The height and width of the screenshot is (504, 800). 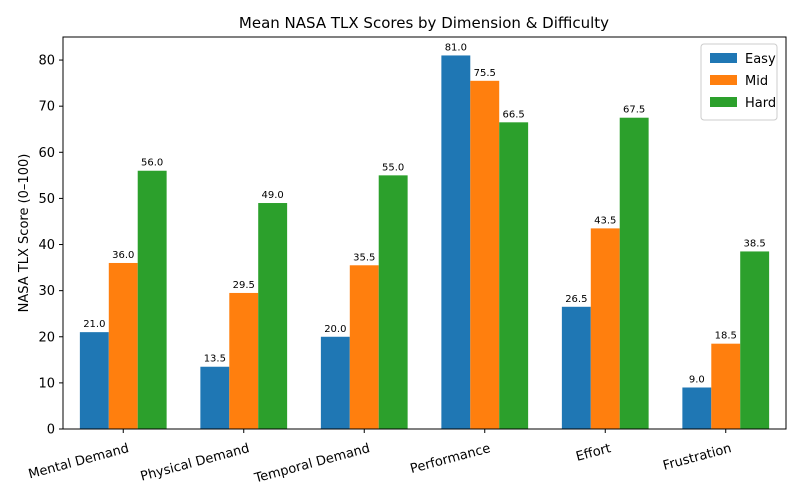 I want to click on x-tick-label: Frustration, so click(x=697, y=457).